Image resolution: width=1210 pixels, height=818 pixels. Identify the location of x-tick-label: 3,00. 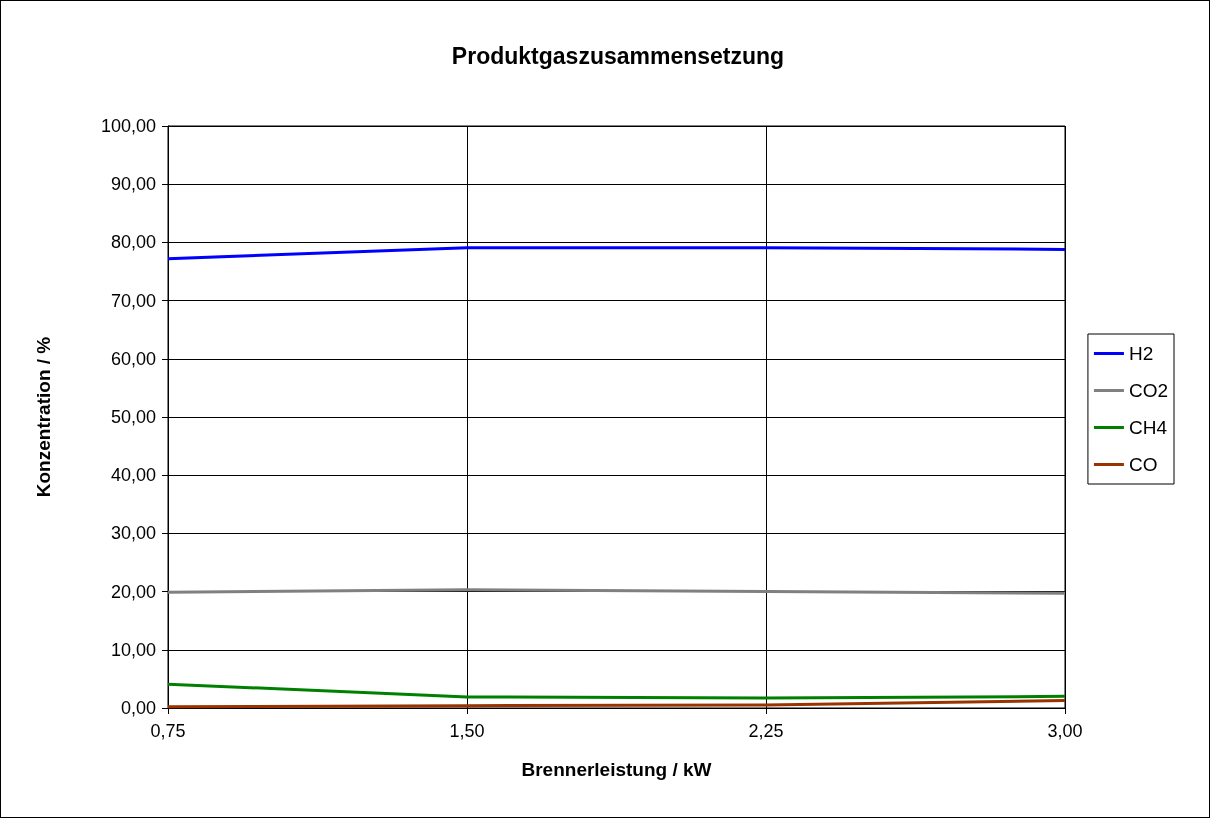
(1065, 731).